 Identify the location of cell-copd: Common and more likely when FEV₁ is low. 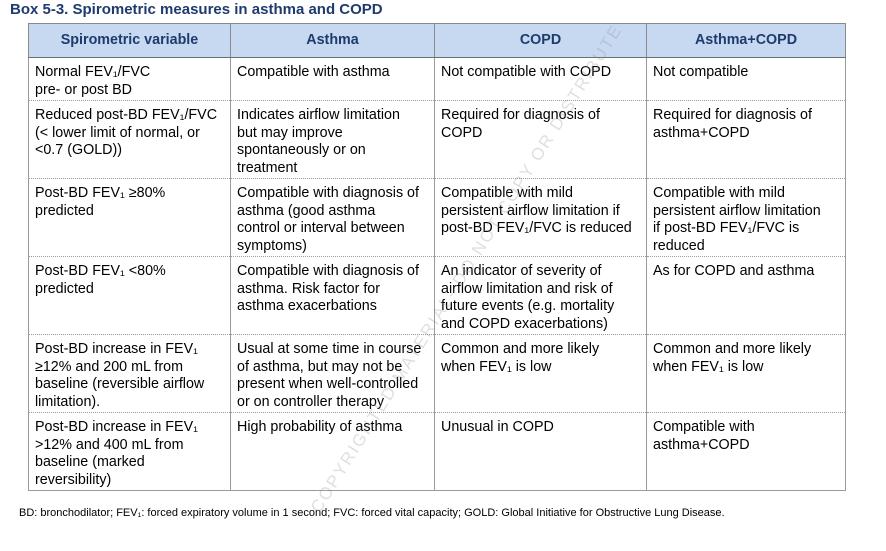
(540, 373).